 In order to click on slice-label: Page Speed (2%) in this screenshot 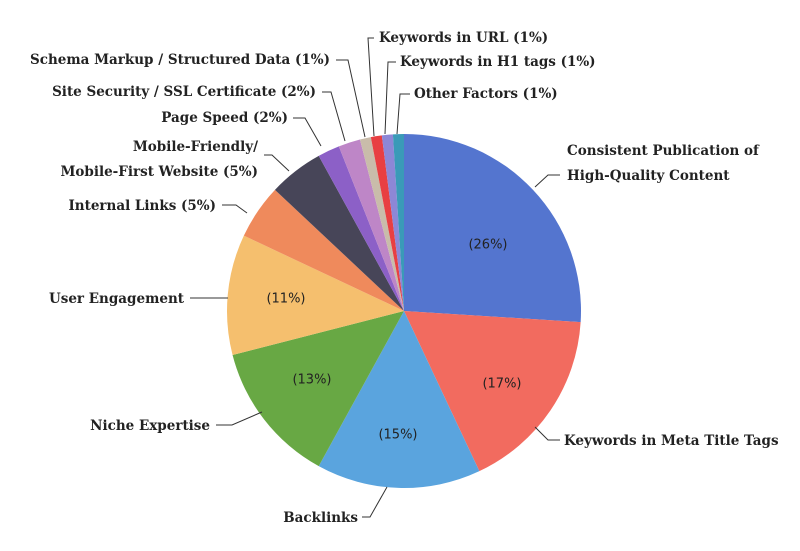, I will do `click(224, 118)`.